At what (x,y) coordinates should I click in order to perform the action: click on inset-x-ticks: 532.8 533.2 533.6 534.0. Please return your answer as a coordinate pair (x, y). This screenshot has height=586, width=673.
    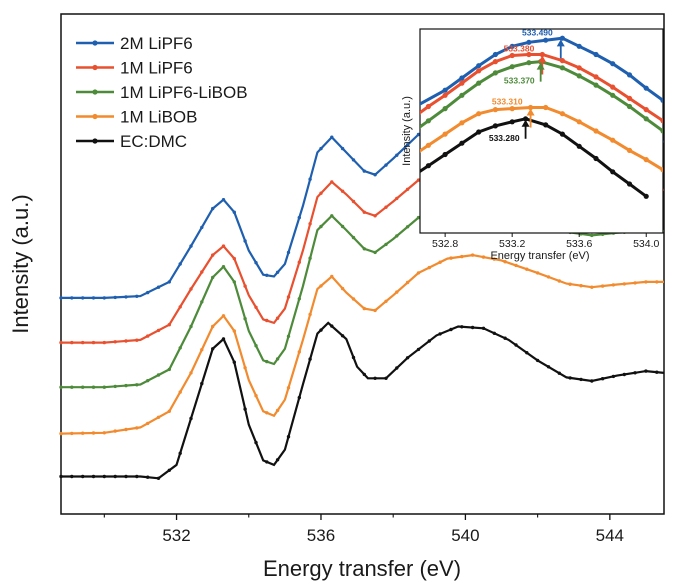
    Looking at the image, I should click on (546, 241).